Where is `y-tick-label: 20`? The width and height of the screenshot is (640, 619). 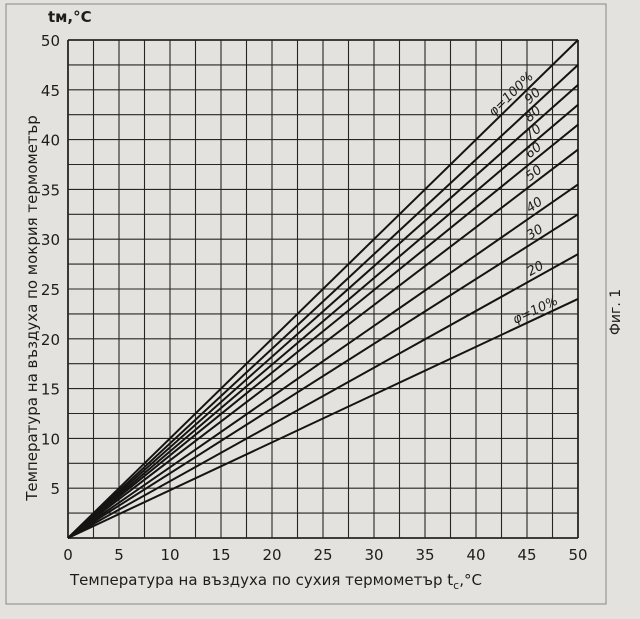
y-tick-label: 20 is located at coordinates (50, 340).